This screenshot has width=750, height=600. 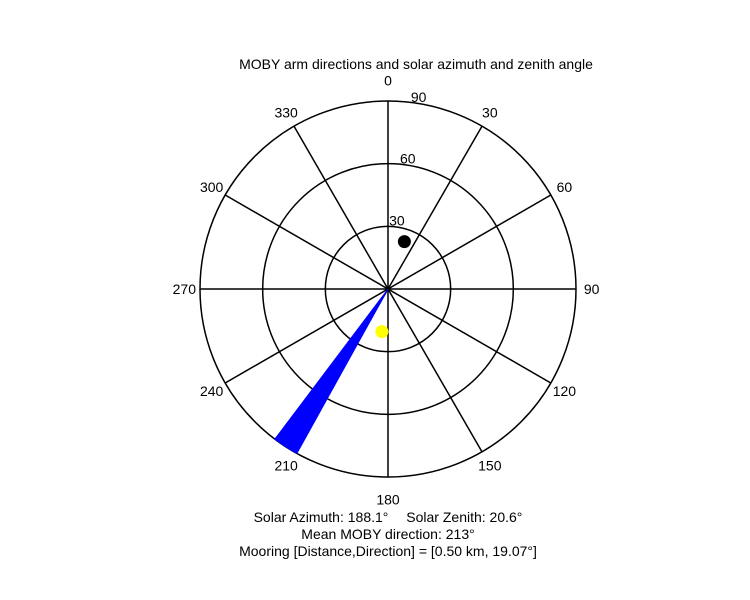 What do you see at coordinates (388, 80) in the screenshot?
I see `angle-tick-label-0: 0` at bounding box center [388, 80].